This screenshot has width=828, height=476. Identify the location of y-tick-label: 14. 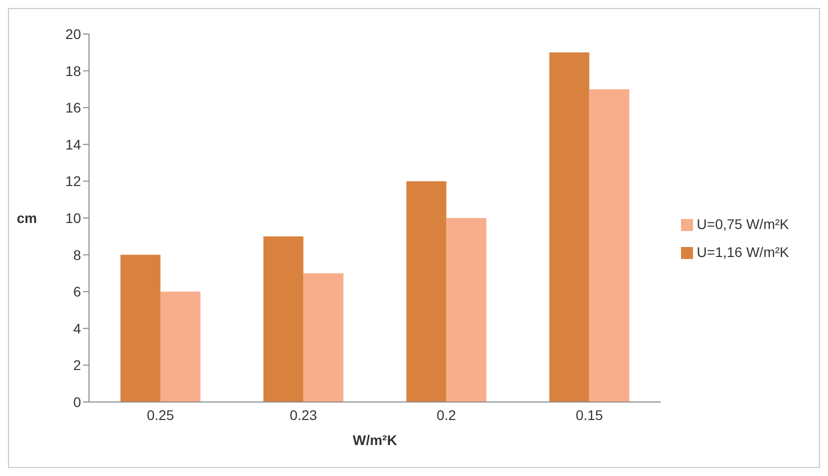
(73, 144).